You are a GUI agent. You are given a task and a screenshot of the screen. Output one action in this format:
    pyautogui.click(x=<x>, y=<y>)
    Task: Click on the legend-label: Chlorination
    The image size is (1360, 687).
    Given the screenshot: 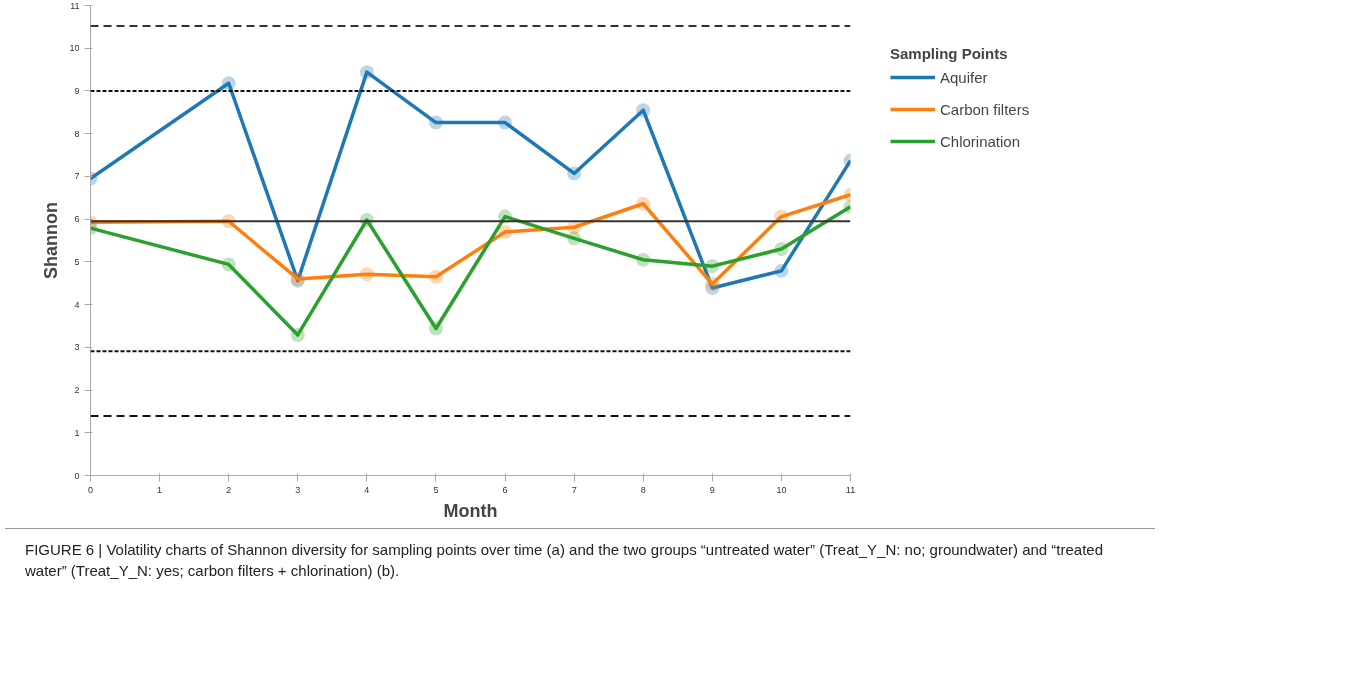 What is the action you would take?
    pyautogui.click(x=980, y=141)
    